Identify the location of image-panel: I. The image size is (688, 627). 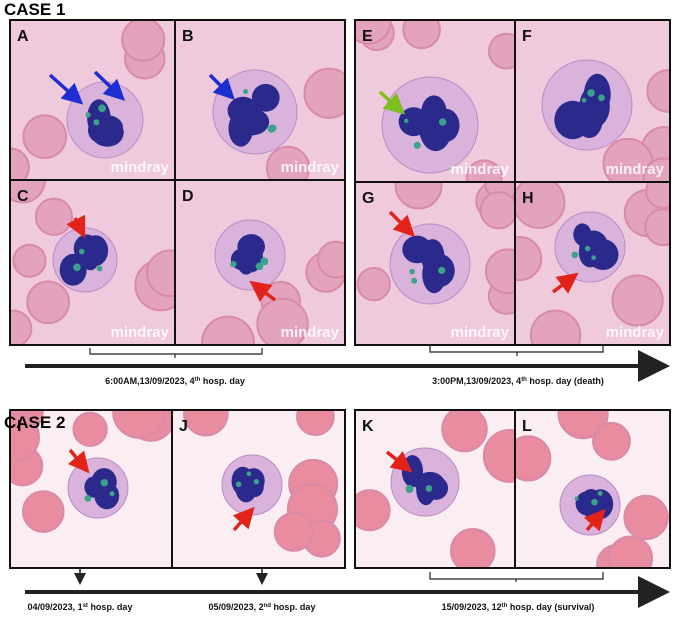
(91, 489).